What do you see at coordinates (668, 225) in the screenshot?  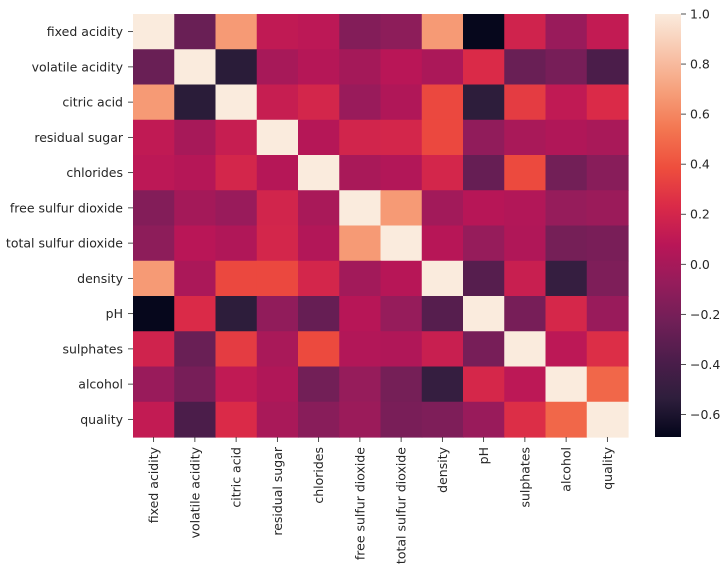 I see `colorbar-gradient` at bounding box center [668, 225].